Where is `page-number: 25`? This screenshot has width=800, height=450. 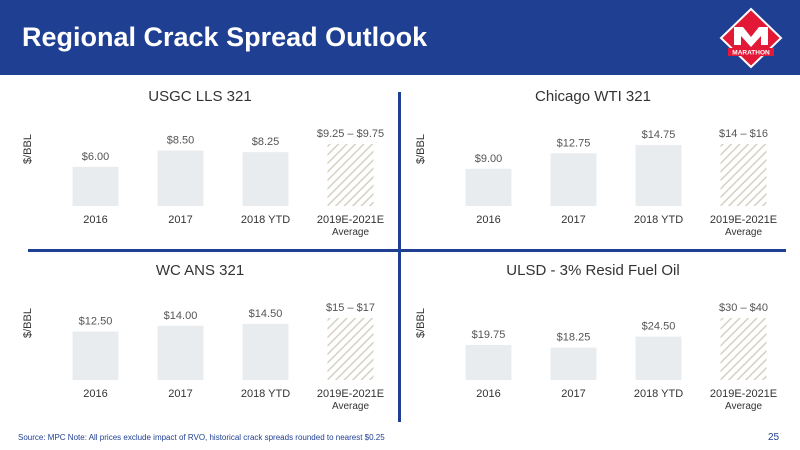
page-number: 25 is located at coordinates (774, 437).